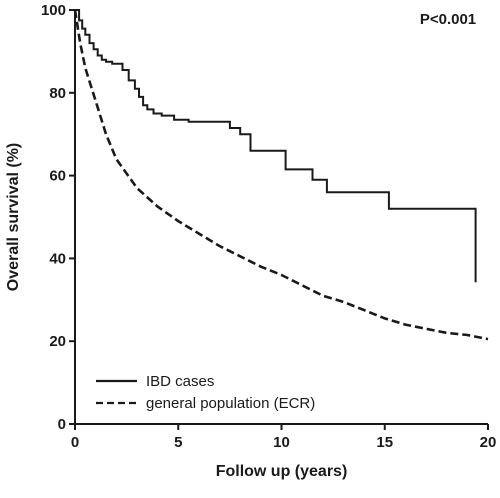 The height and width of the screenshot is (498, 500). What do you see at coordinates (57, 93) in the screenshot?
I see `y-tick-label: 80` at bounding box center [57, 93].